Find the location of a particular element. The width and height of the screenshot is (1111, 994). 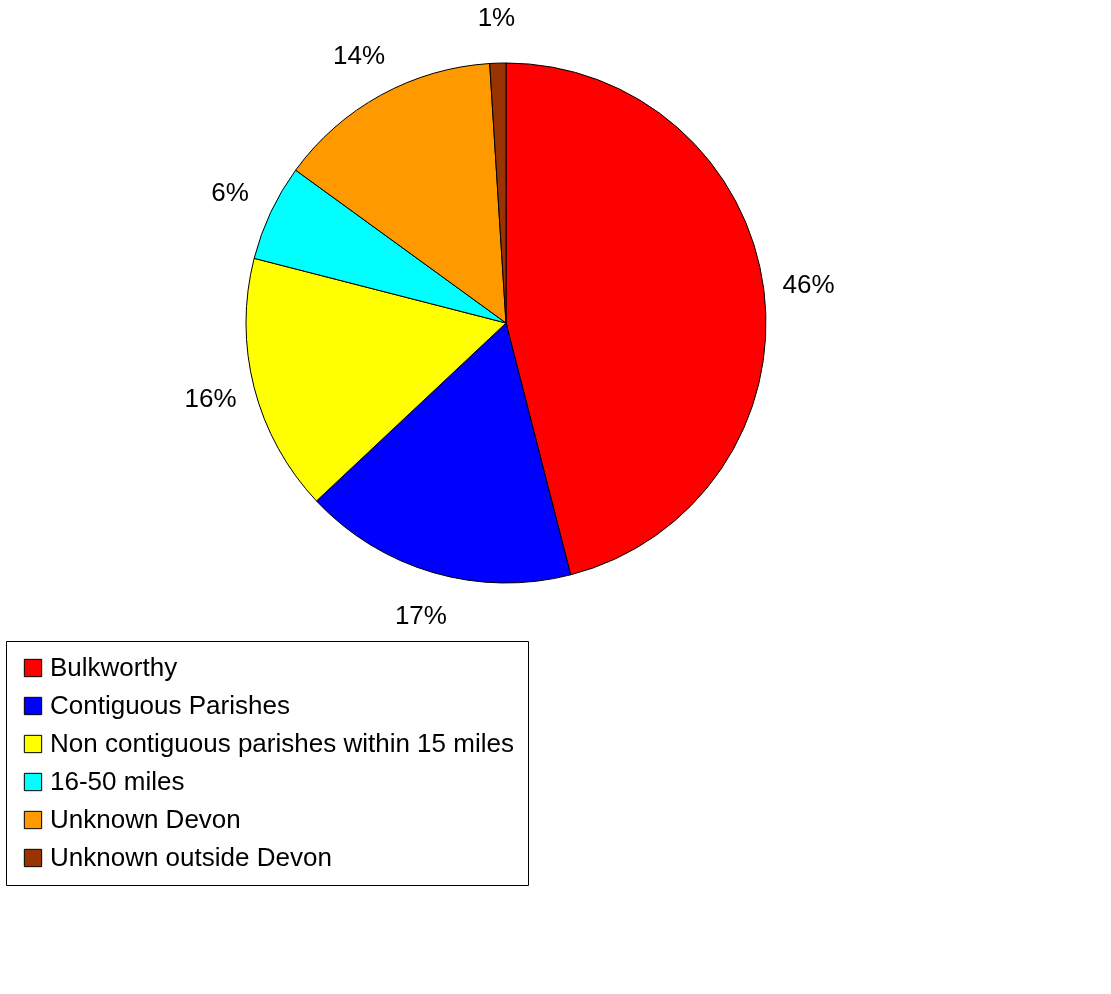

legend-label: Non contiguous parishes within 15 miles is located at coordinates (282, 743).